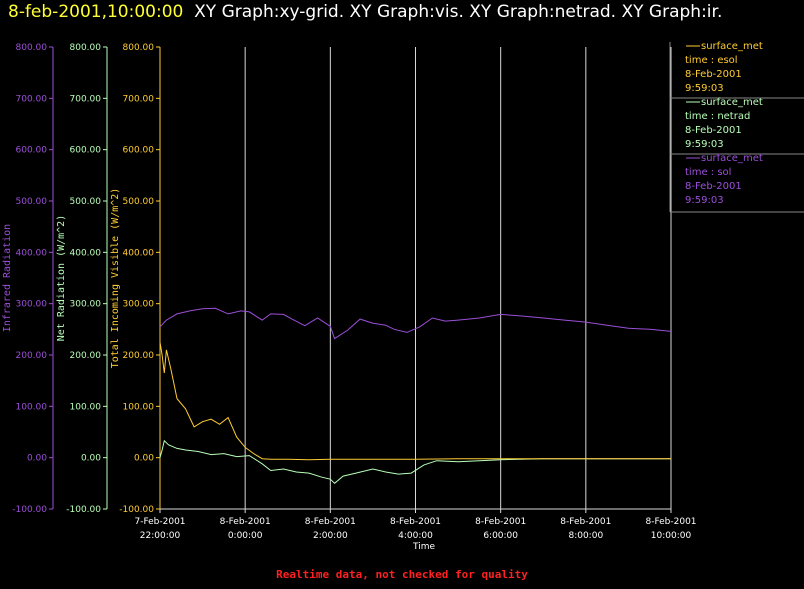  Describe the element at coordinates (415, 536) in the screenshot. I see `x-tick-label: 4:00:00` at that location.